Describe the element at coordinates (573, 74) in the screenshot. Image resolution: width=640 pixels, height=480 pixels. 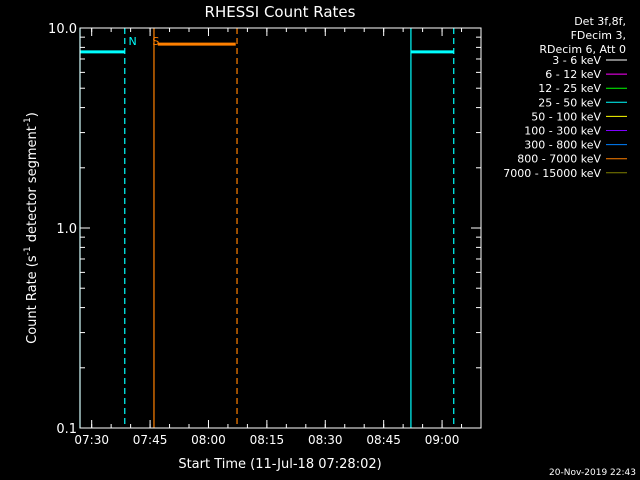
I see `legend-label-1: 6 - 12 keV` at that location.